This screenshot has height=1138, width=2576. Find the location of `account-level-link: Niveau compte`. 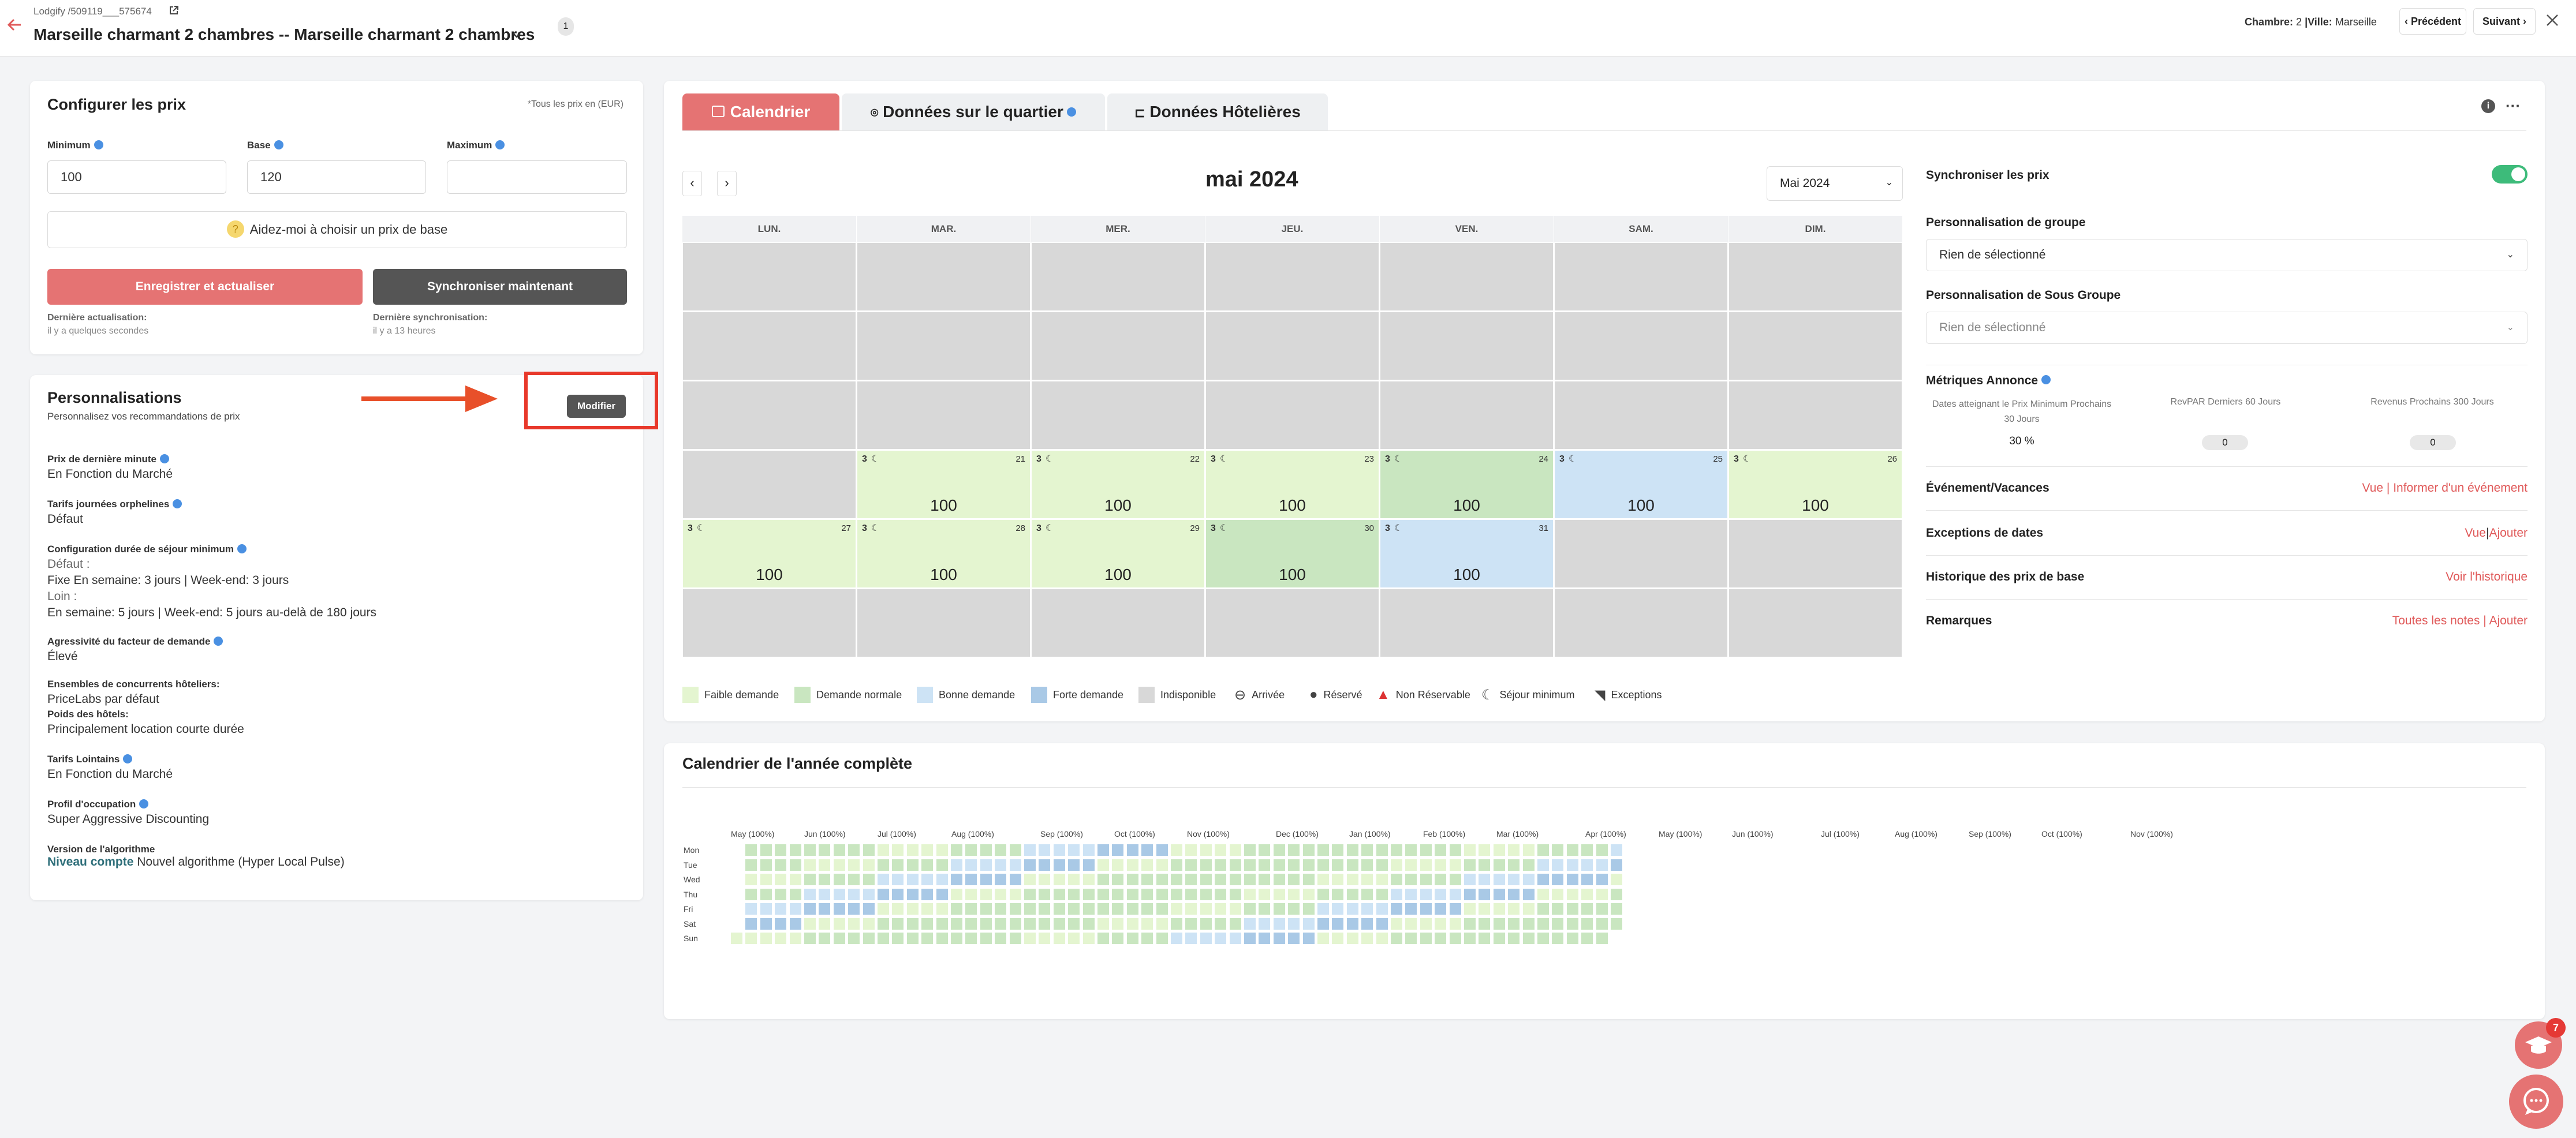

account-level-link: Niveau compte is located at coordinates (90, 862).